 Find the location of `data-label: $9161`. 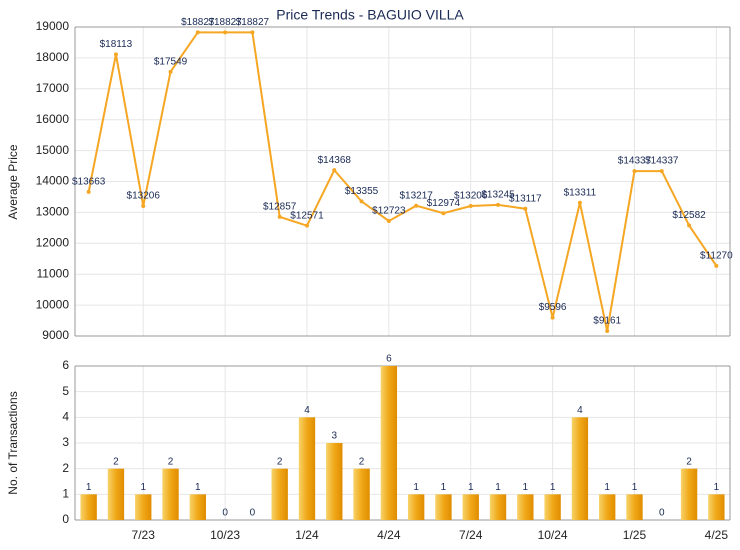

data-label: $9161 is located at coordinates (607, 321).